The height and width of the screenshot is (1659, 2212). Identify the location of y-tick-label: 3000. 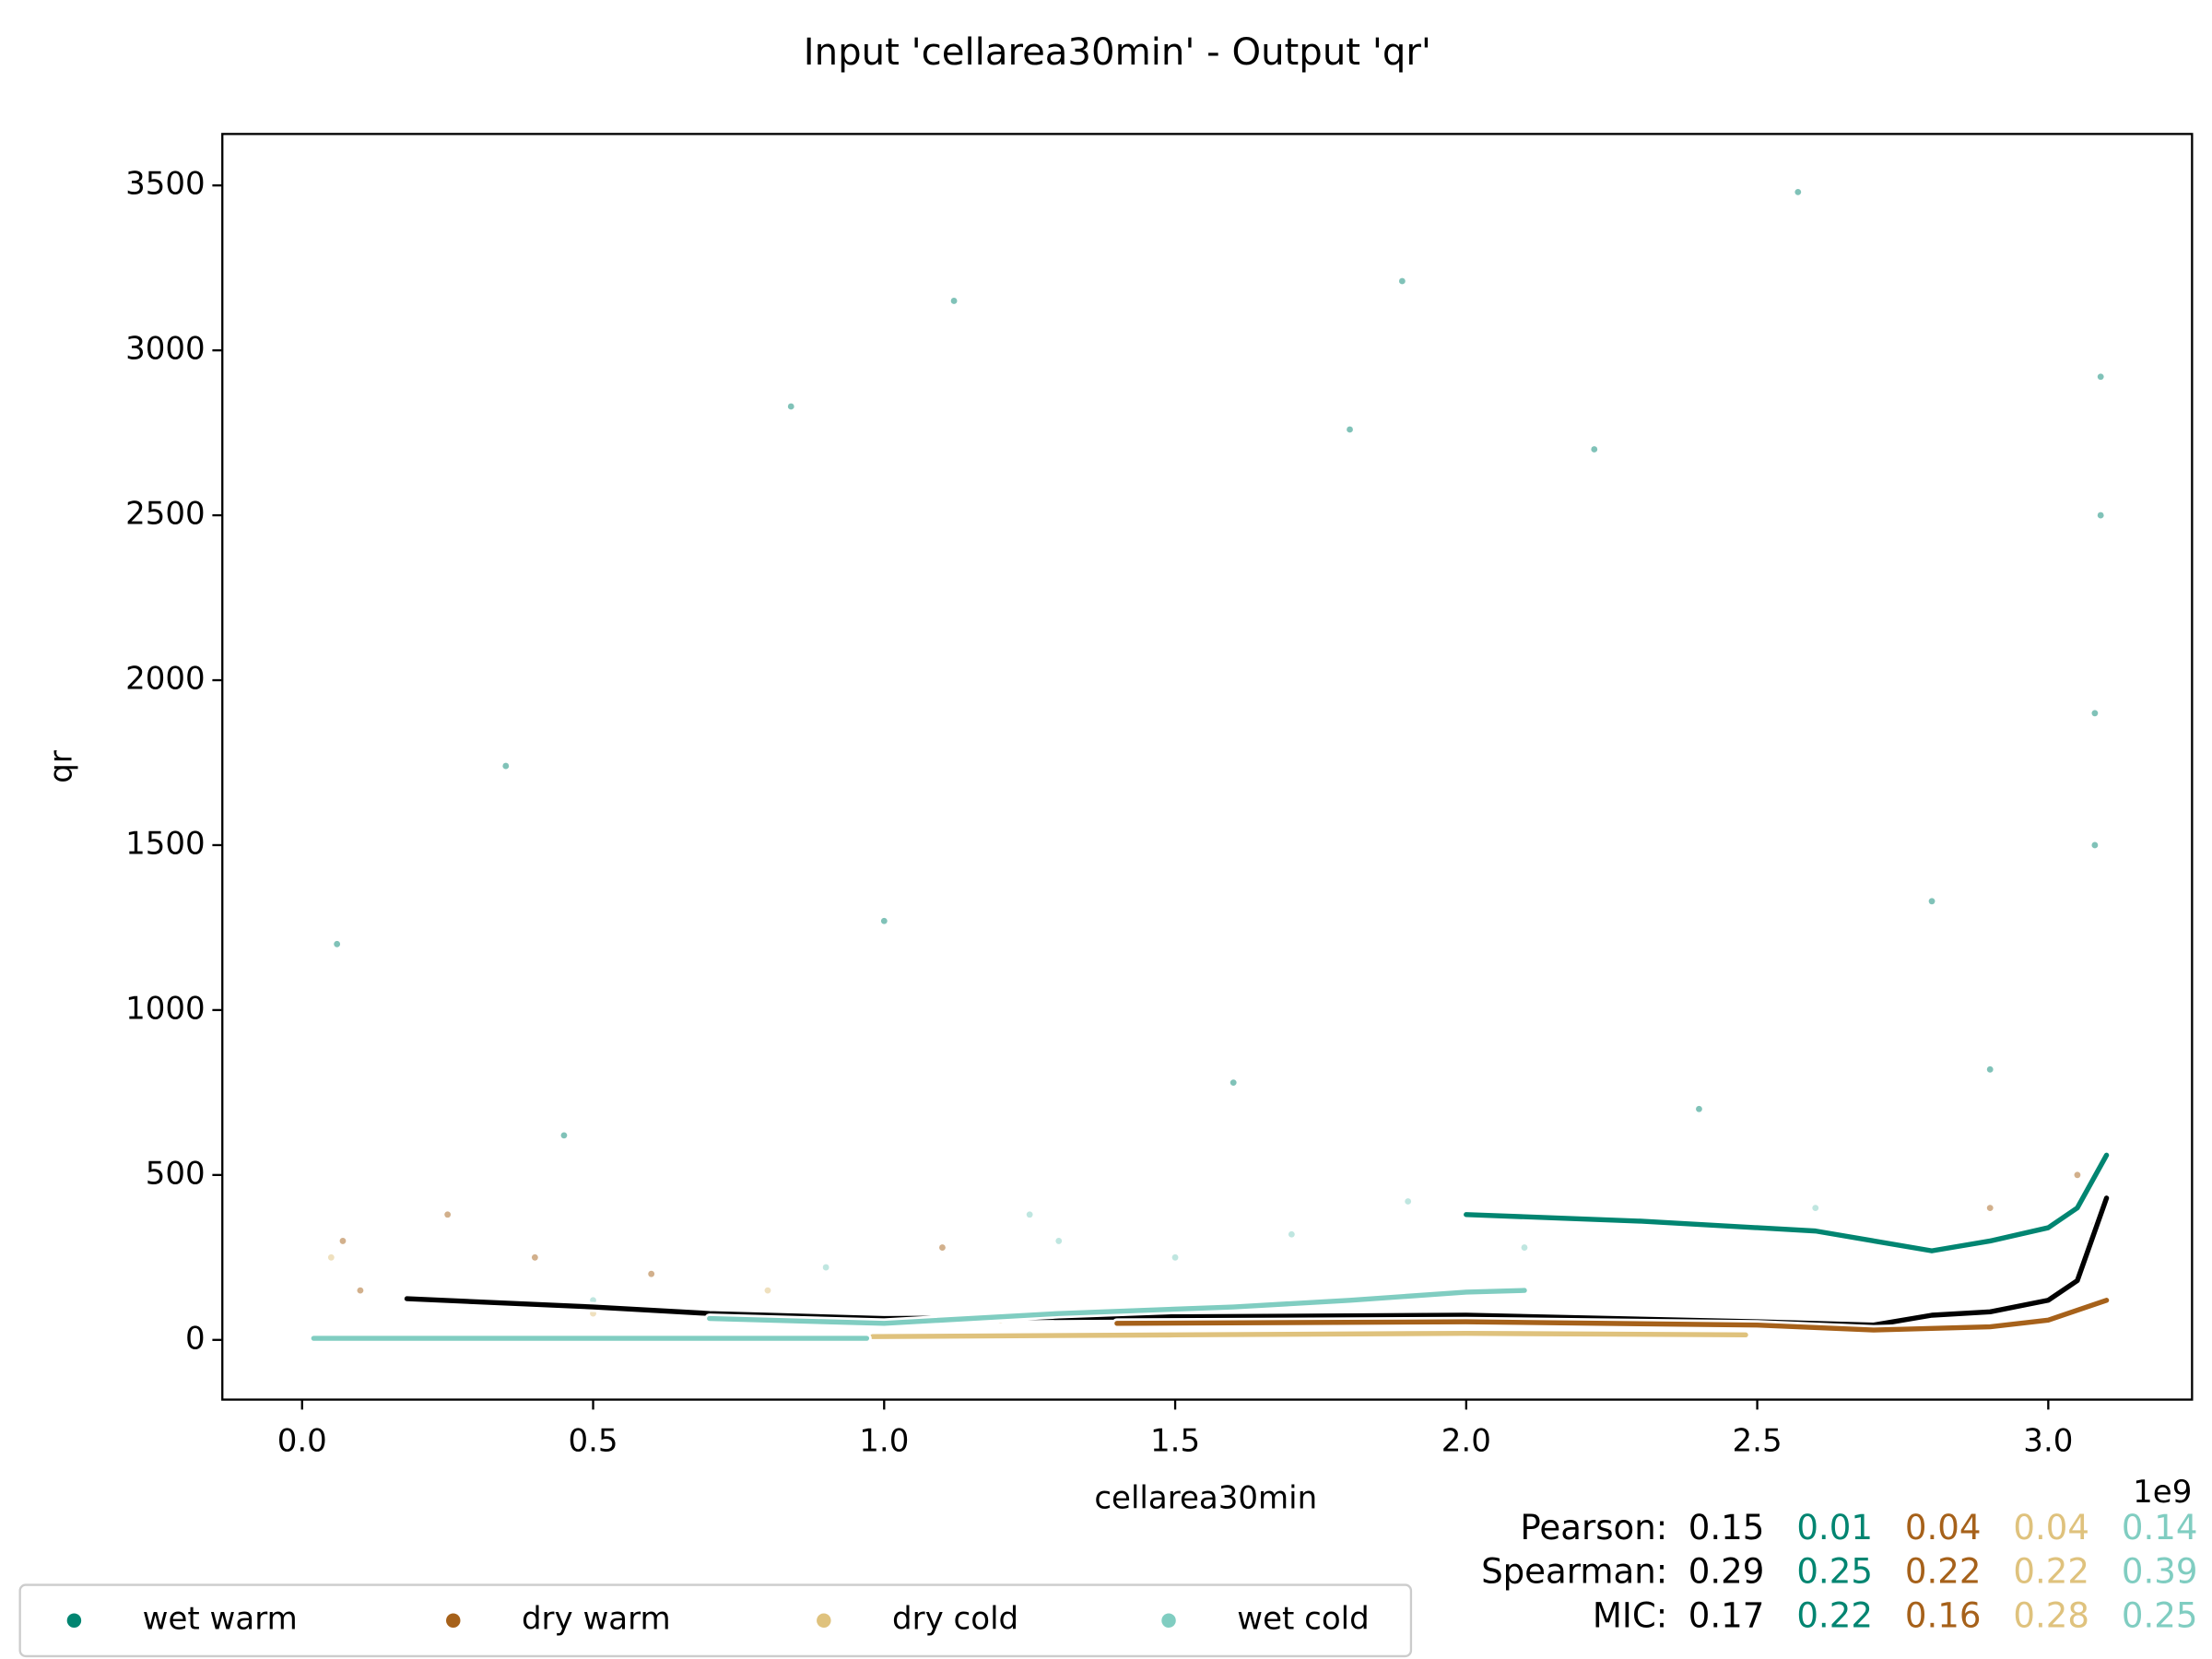
(165, 349).